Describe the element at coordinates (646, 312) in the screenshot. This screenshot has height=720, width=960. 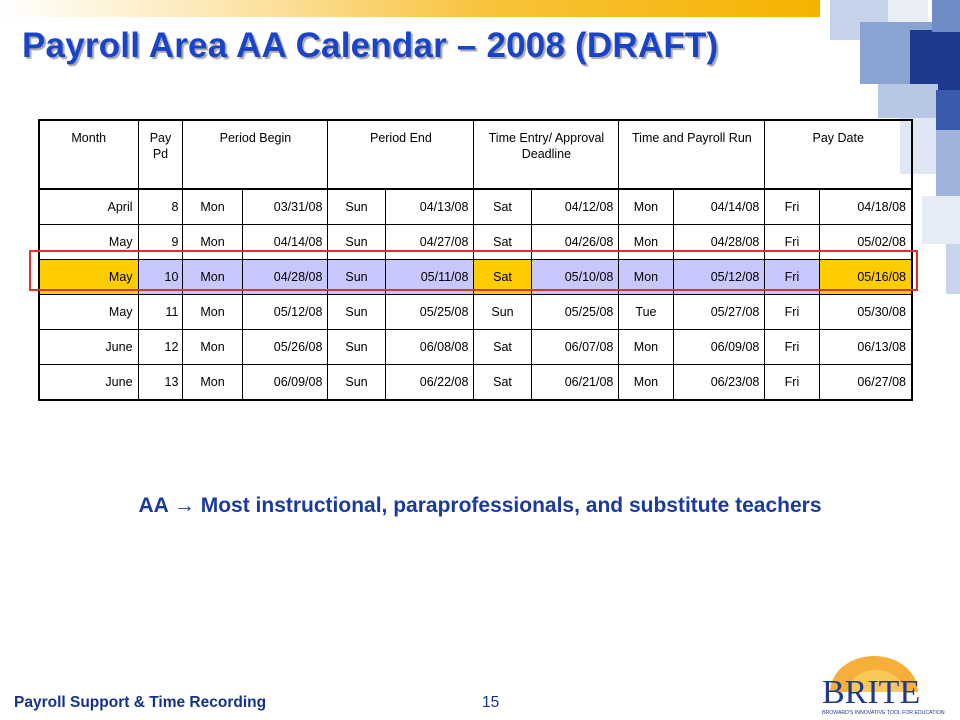
I see `table-cell: Tue` at that location.